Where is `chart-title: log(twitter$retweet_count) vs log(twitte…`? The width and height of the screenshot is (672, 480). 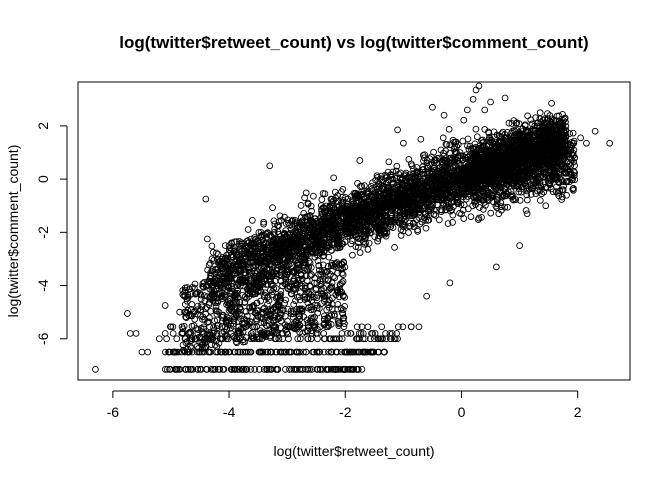 chart-title: log(twitter$retweet_count) vs log(twitte… is located at coordinates (353, 42).